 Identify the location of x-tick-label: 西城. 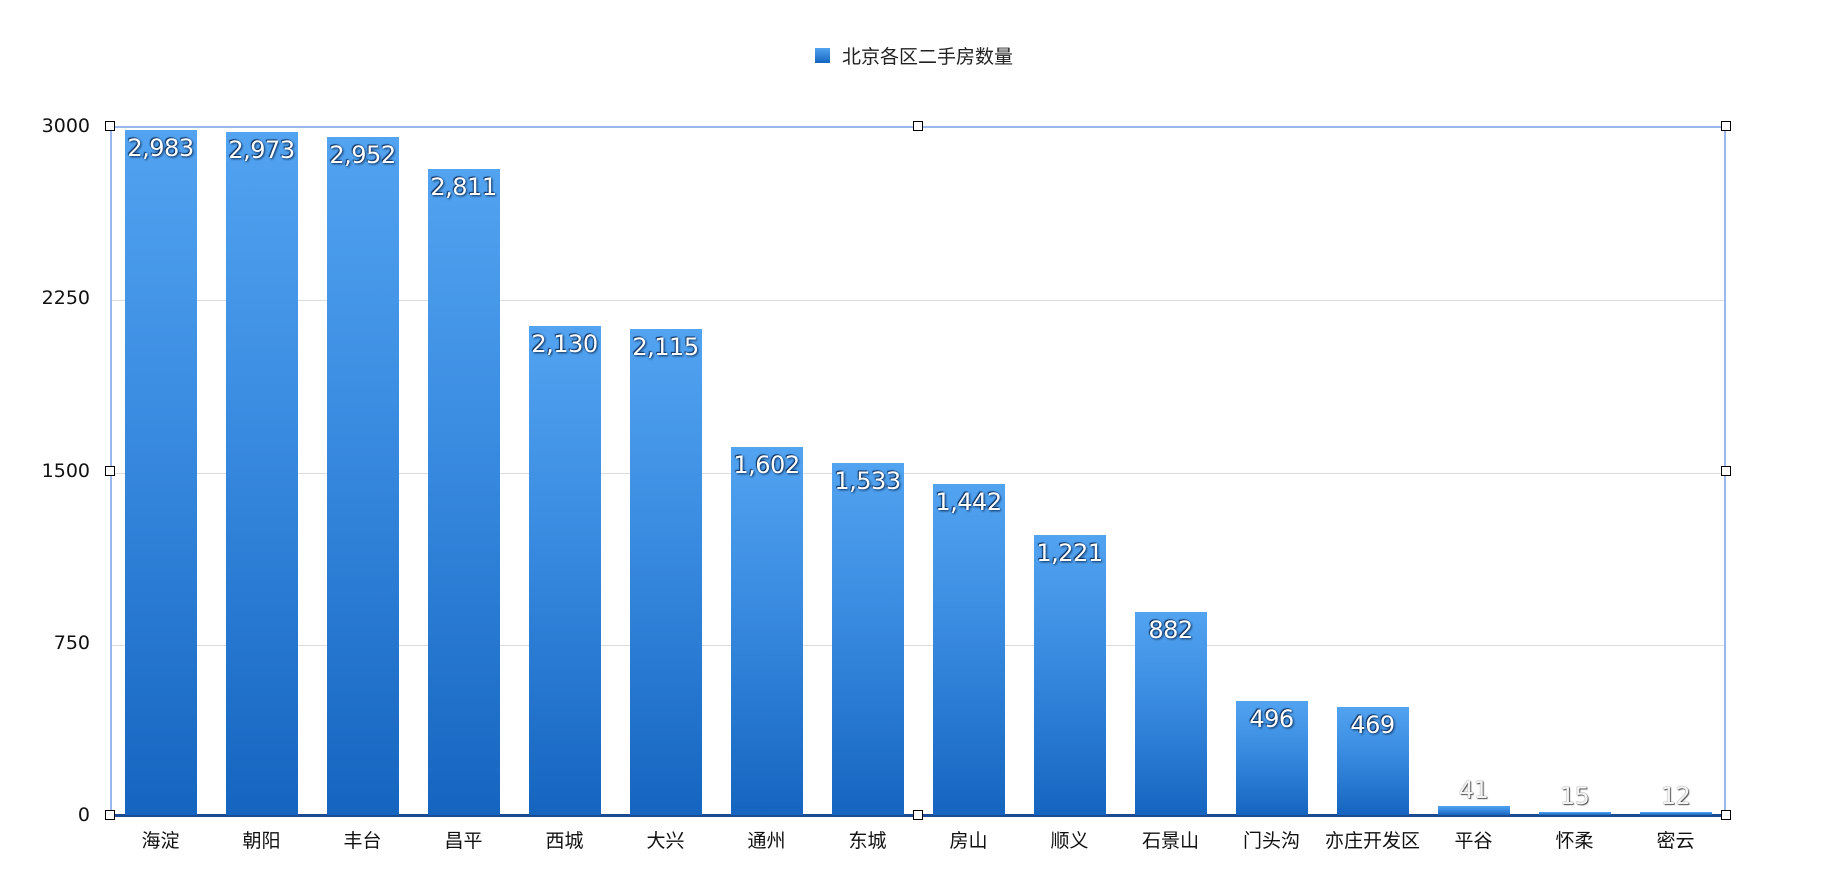
(564, 841).